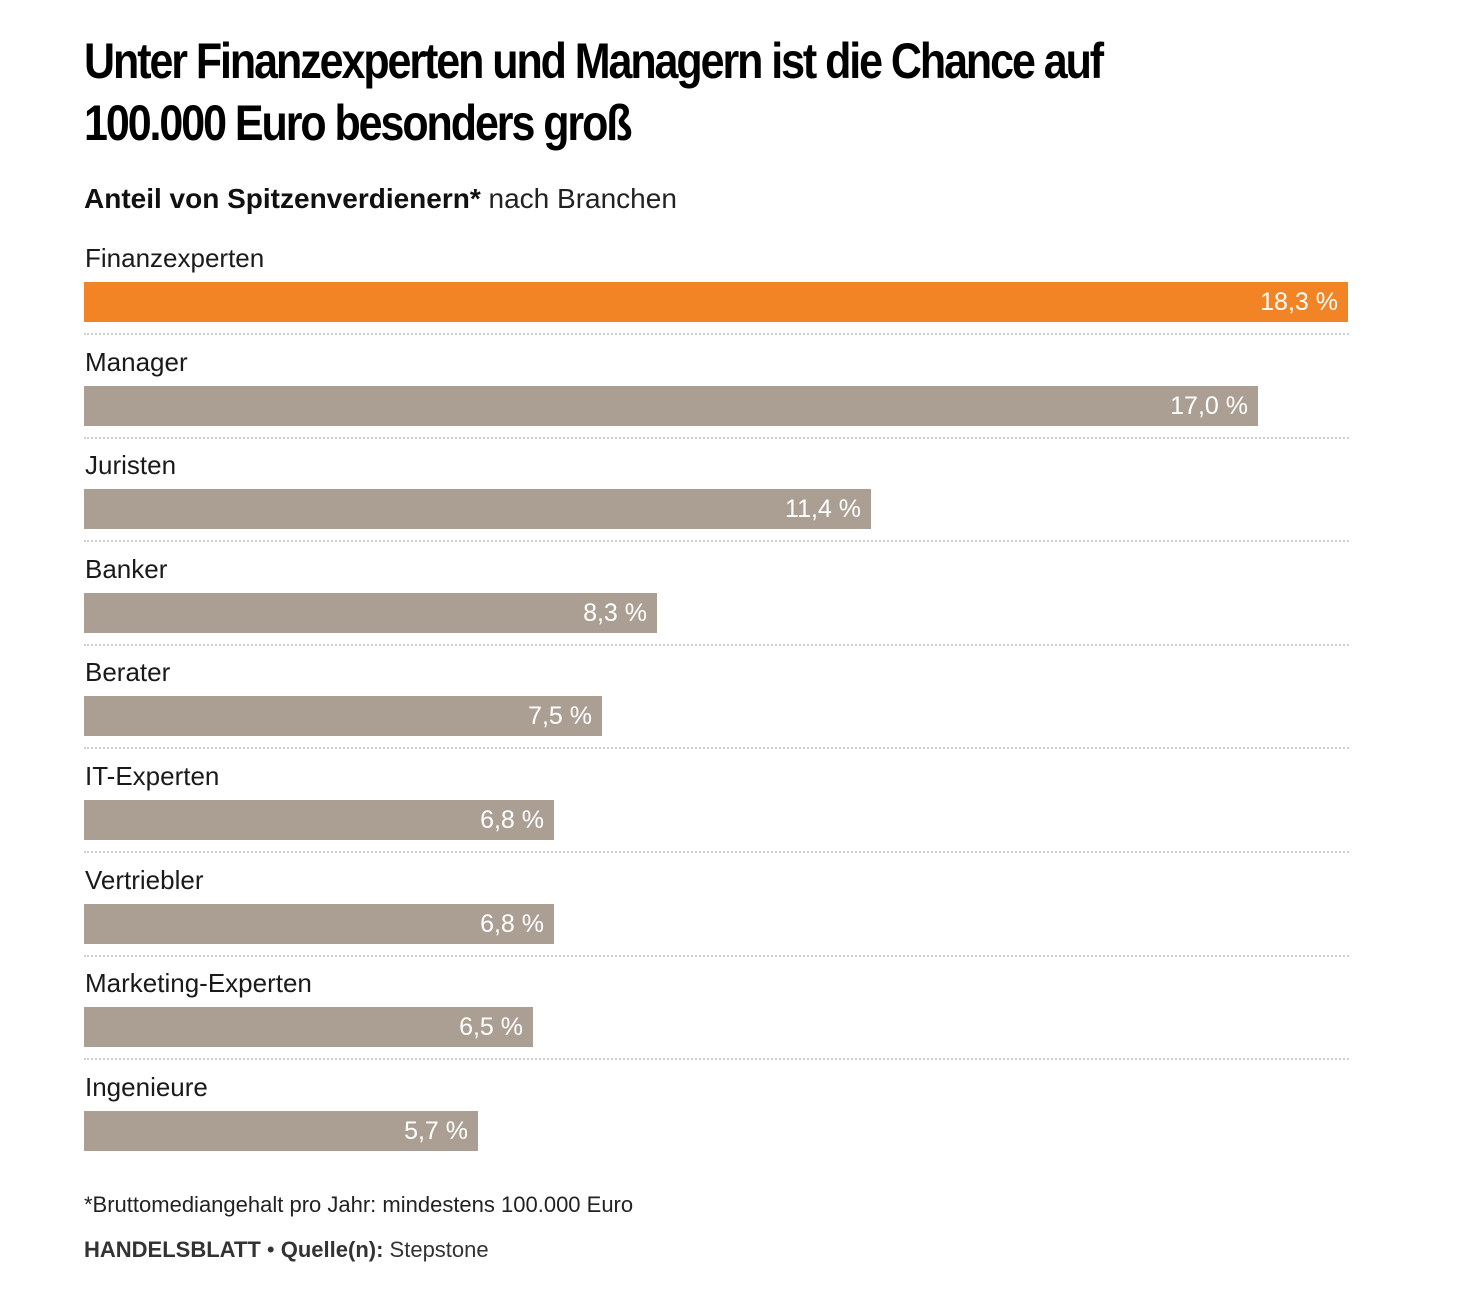 The width and height of the screenshot is (1464, 1308). Describe the element at coordinates (152, 776) in the screenshot. I see `category-label: IT-Experten` at that location.